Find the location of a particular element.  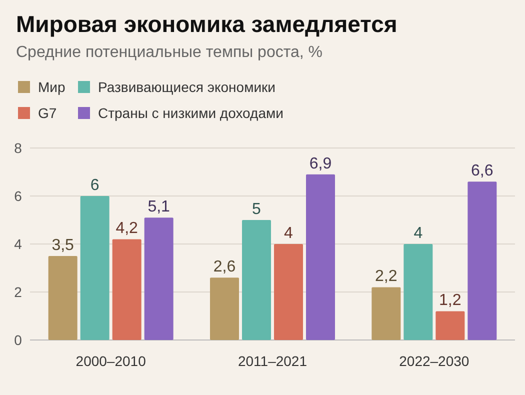

x-tick-label: 2011–2021 is located at coordinates (273, 361).